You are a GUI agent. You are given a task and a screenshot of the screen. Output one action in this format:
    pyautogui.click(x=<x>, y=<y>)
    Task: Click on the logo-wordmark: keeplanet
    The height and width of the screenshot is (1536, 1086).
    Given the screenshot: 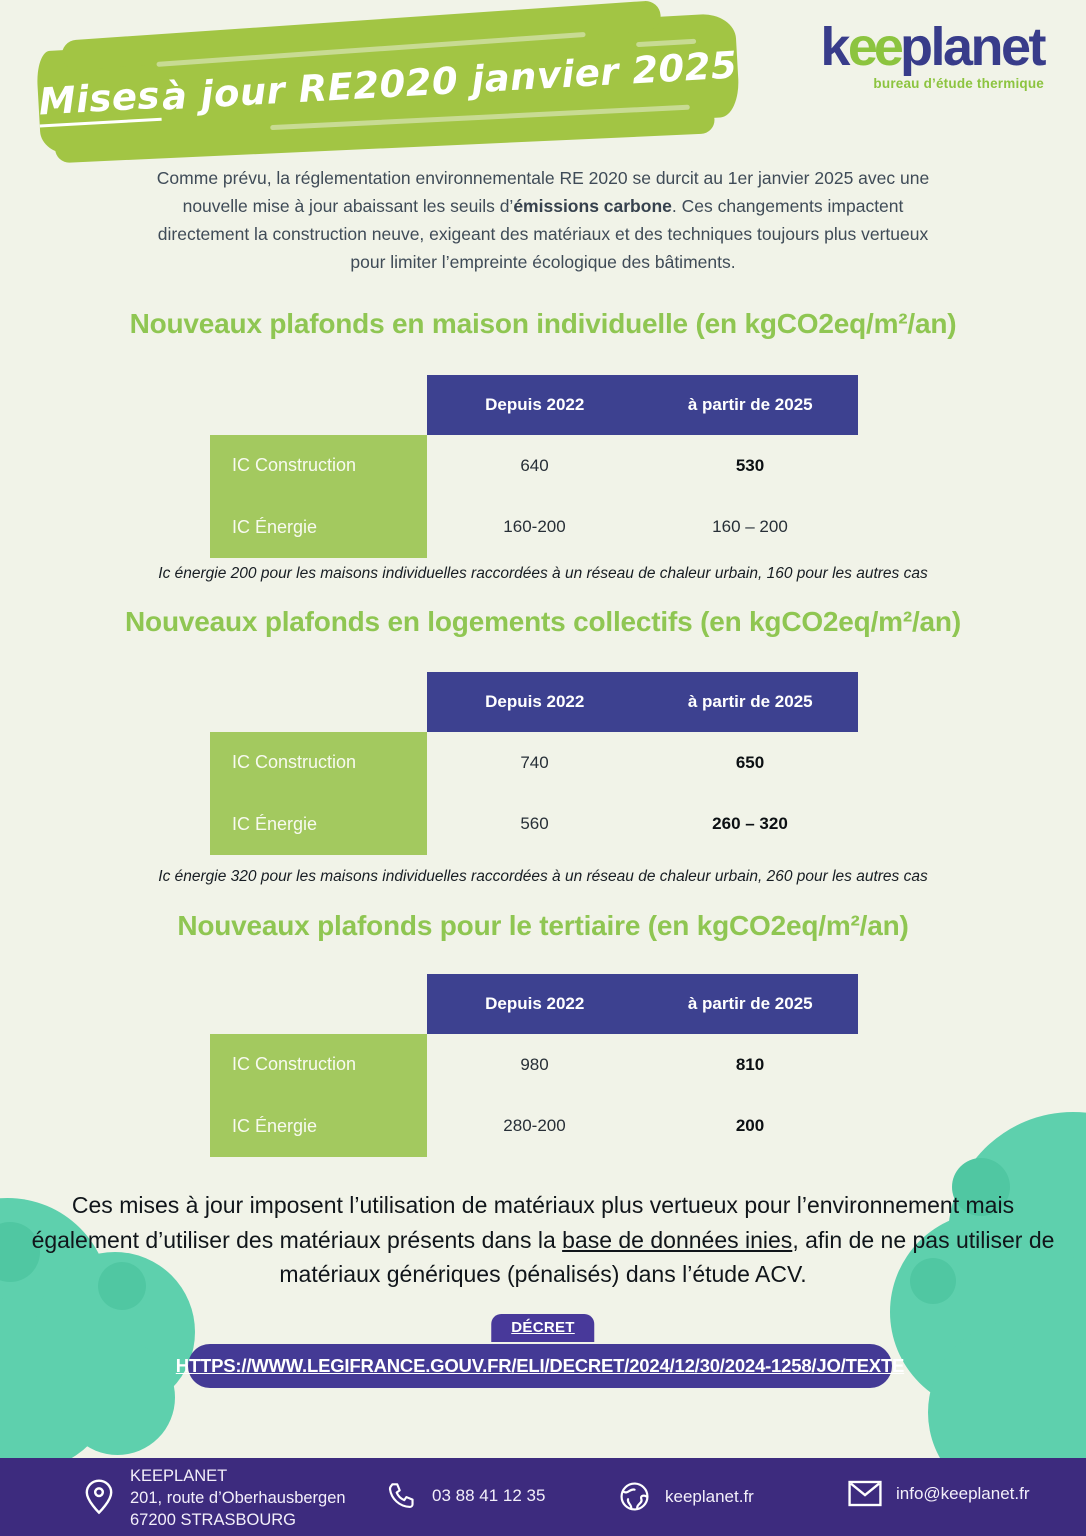 What is the action you would take?
    pyautogui.click(x=933, y=47)
    